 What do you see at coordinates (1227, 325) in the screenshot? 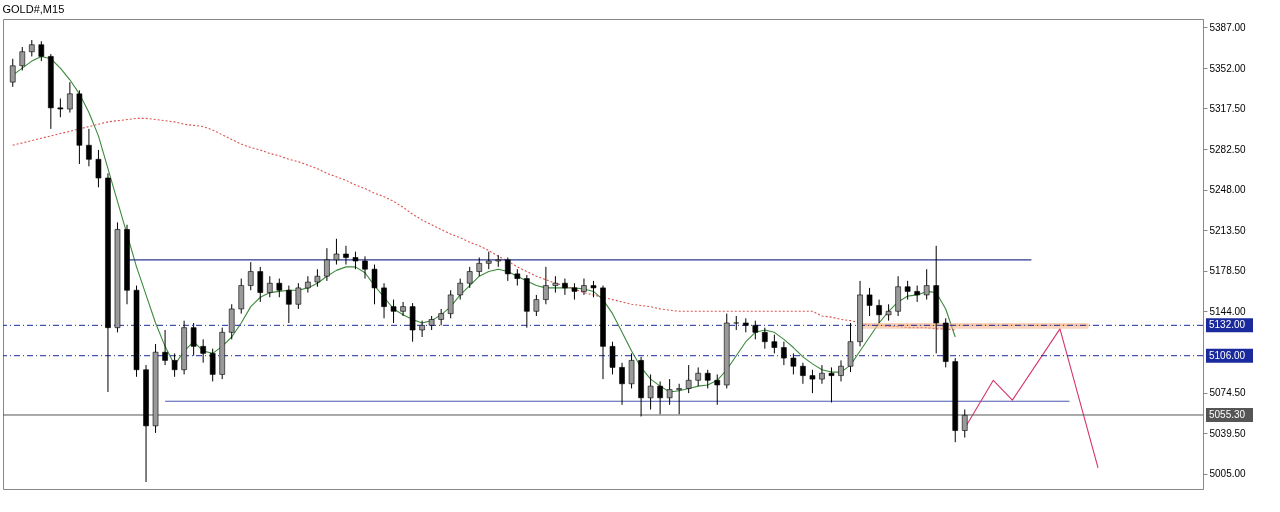
I see `ref-line-label: 5132.00` at bounding box center [1227, 325].